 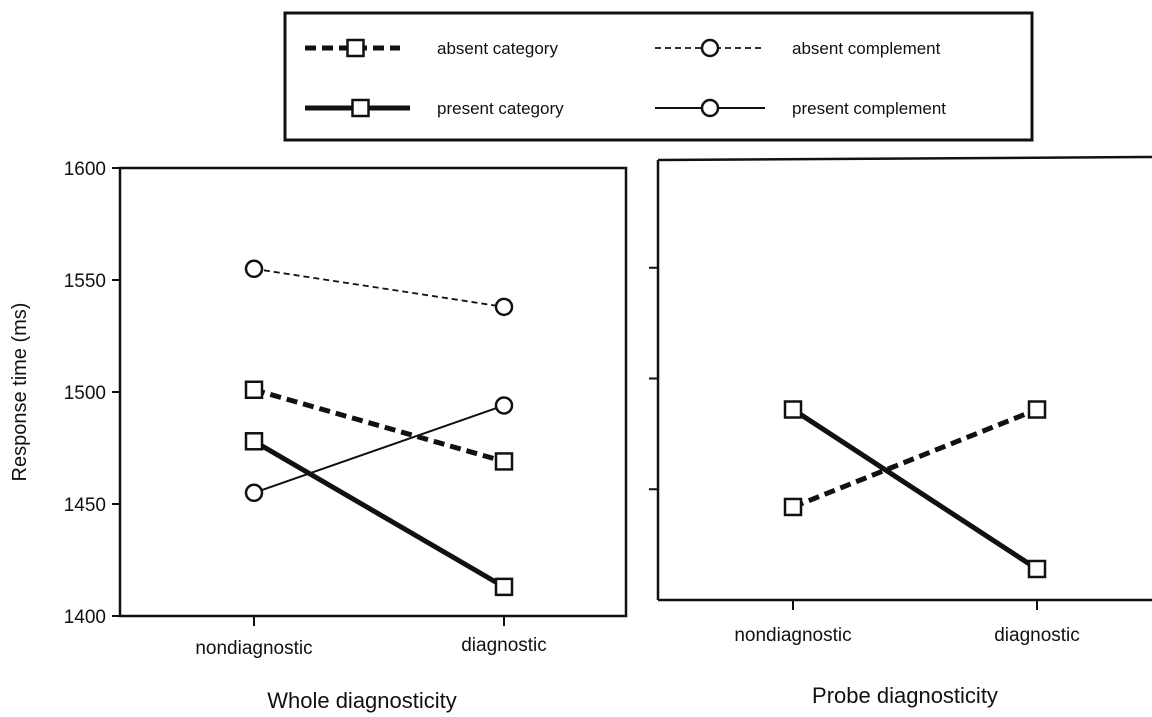 I want to click on left-y-tick-label-1600: 1600, so click(x=85, y=169).